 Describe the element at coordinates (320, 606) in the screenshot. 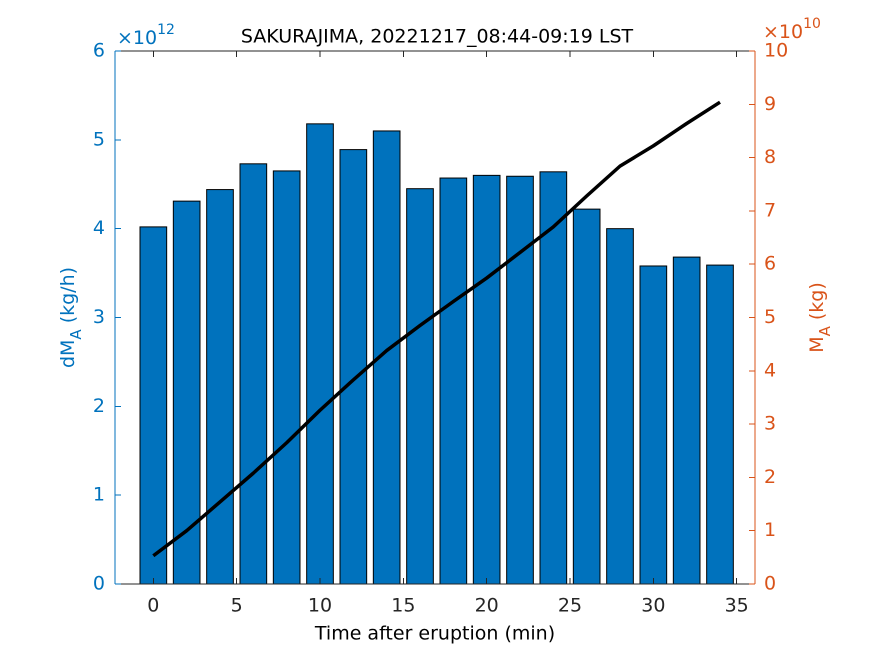

I see `x-tick-label: 10` at that location.